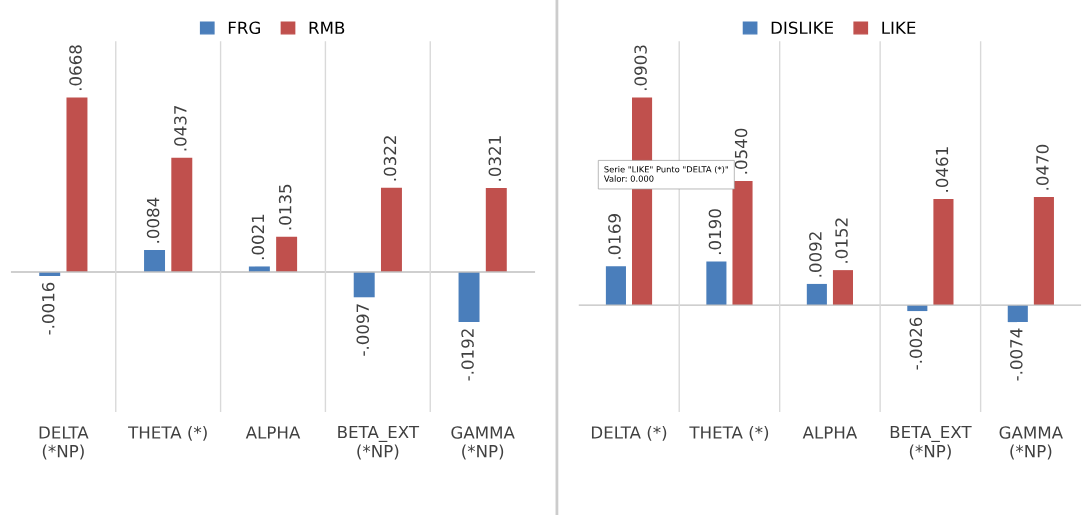 The width and height of the screenshot is (1092, 515). What do you see at coordinates (841, 240) in the screenshot?
I see `data-label: .0152` at bounding box center [841, 240].